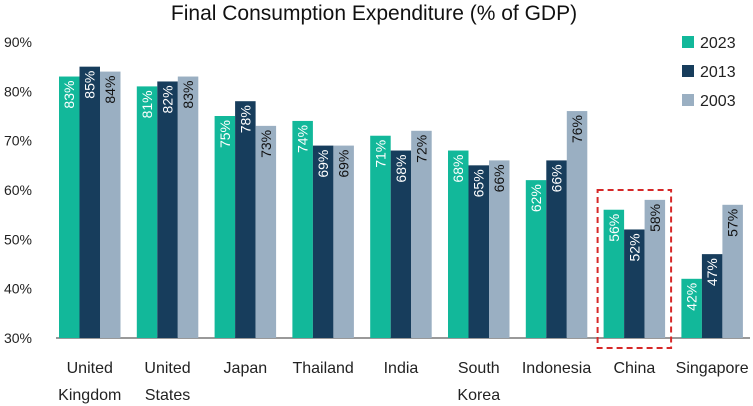 The image size is (753, 406). I want to click on x-tick-label: Kingdom, so click(89, 395).